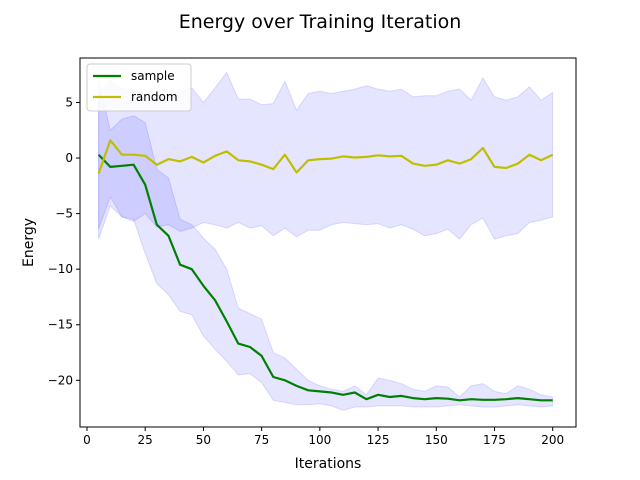 The image size is (640, 480). What do you see at coordinates (69, 158) in the screenshot?
I see `y-tick-label: 0` at bounding box center [69, 158].